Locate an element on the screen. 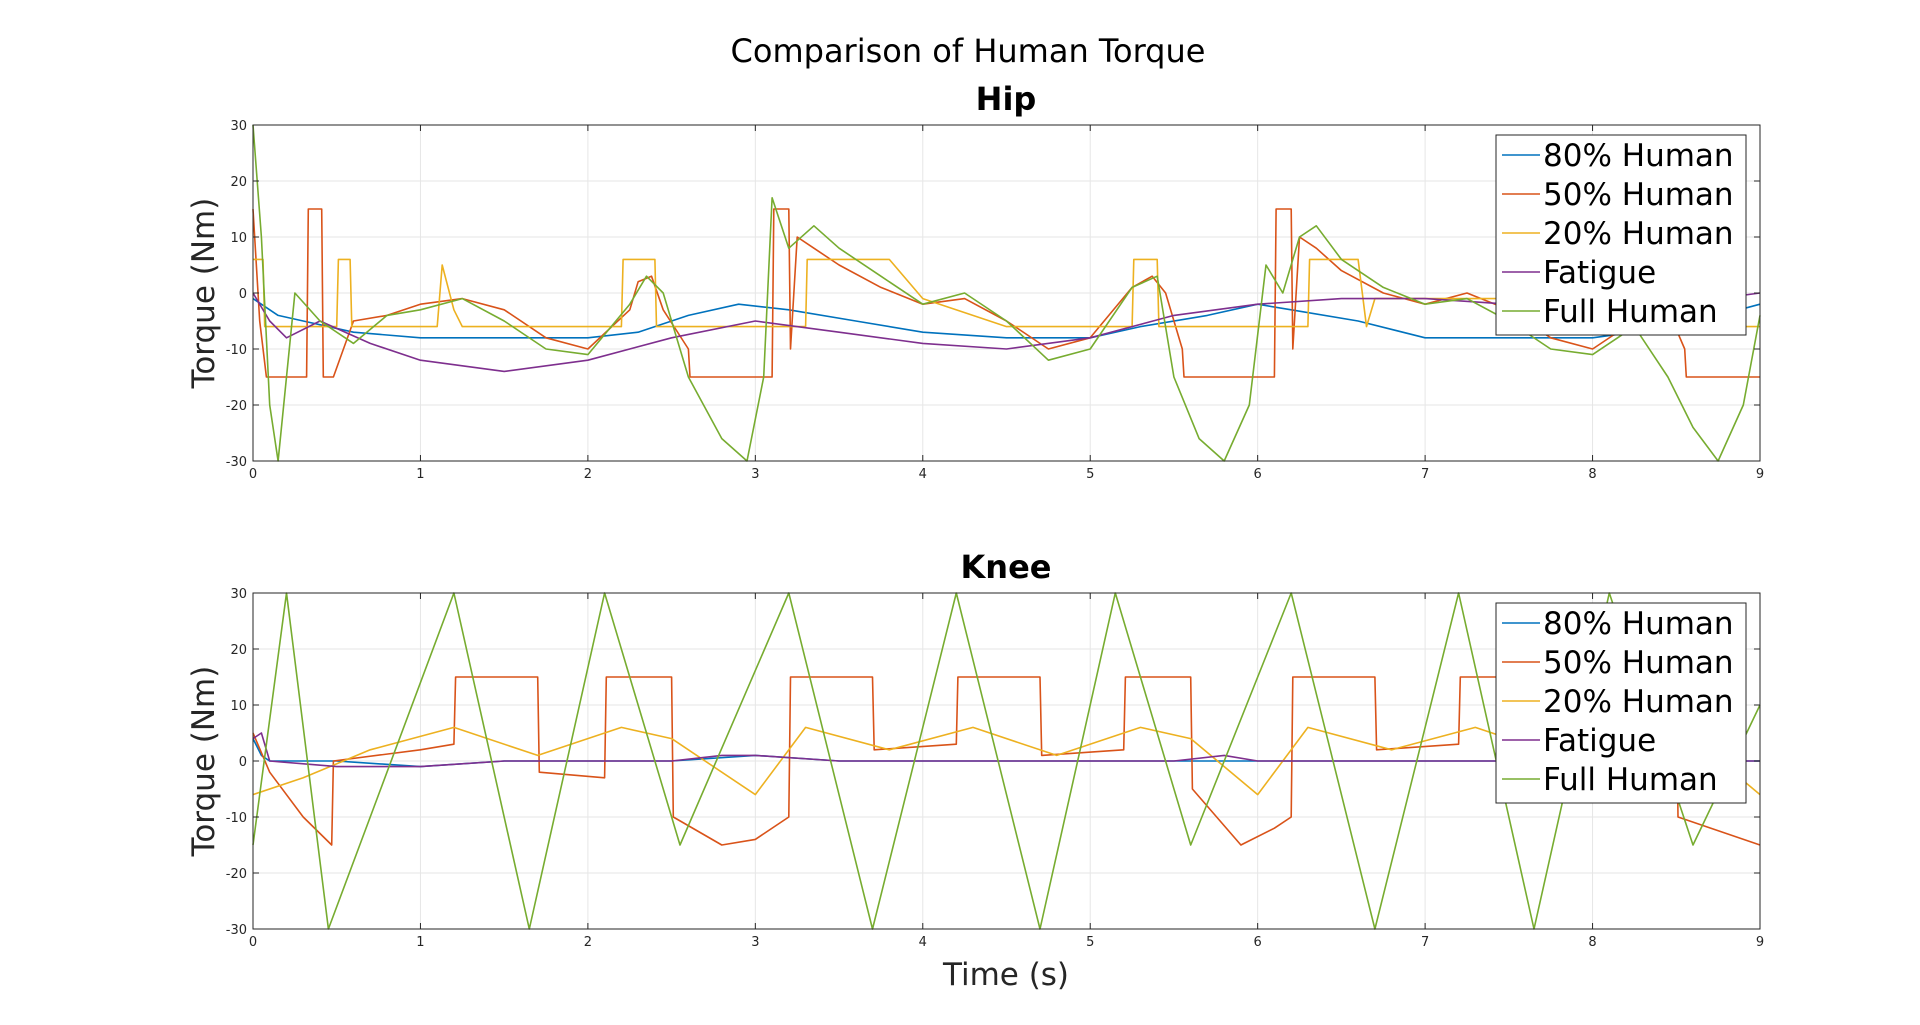  knee-x-tick-label: 6 is located at coordinates (1258, 942).